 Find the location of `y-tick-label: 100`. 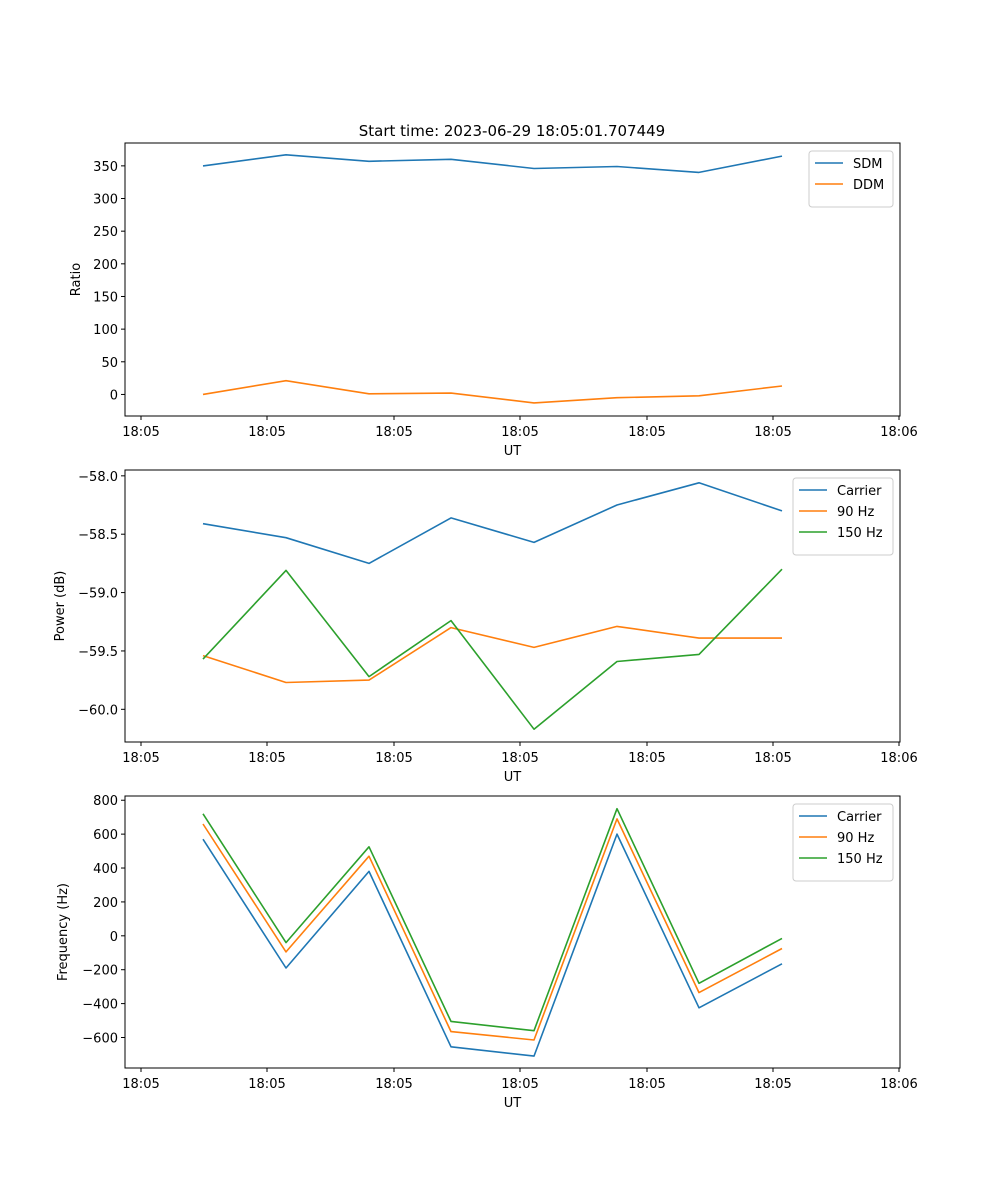

y-tick-label: 100 is located at coordinates (105, 330).